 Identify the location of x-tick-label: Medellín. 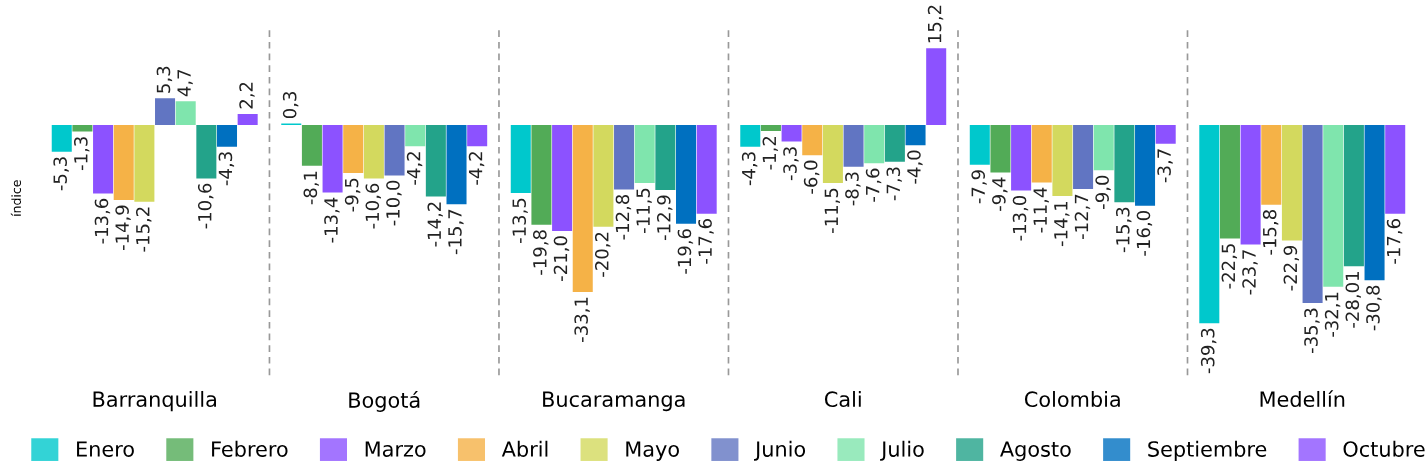
(1302, 399).